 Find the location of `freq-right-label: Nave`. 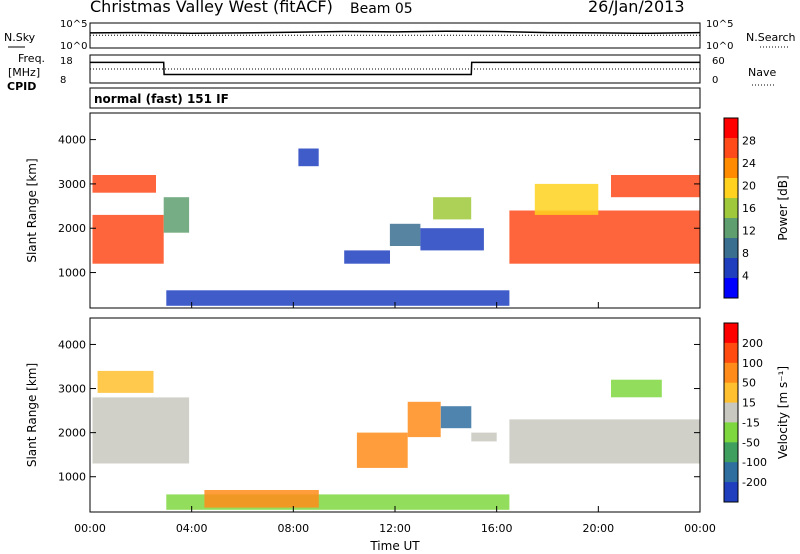

freq-right-label: Nave is located at coordinates (762, 72).